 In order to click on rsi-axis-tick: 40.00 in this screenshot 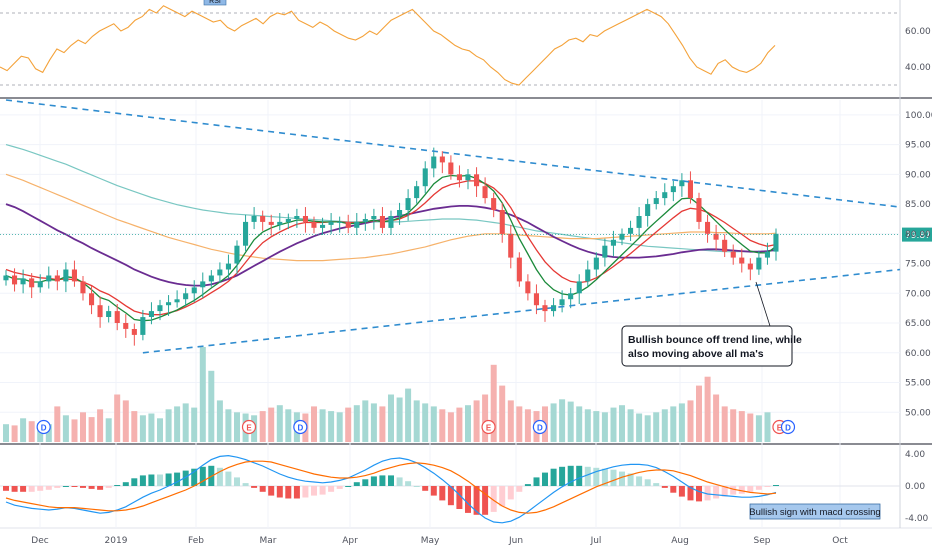, I will do `click(918, 68)`.